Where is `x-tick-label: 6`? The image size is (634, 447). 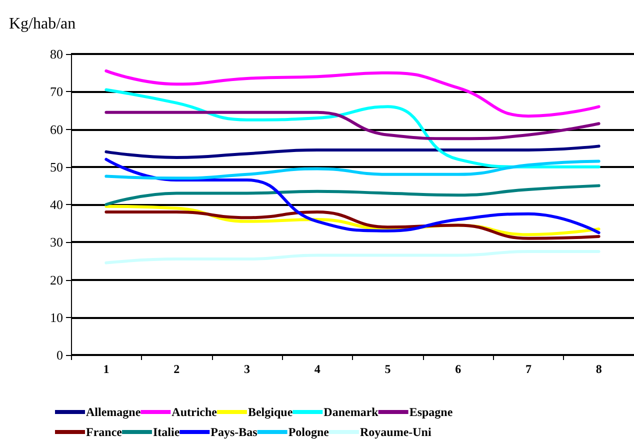 x-tick-label: 6 is located at coordinates (458, 369).